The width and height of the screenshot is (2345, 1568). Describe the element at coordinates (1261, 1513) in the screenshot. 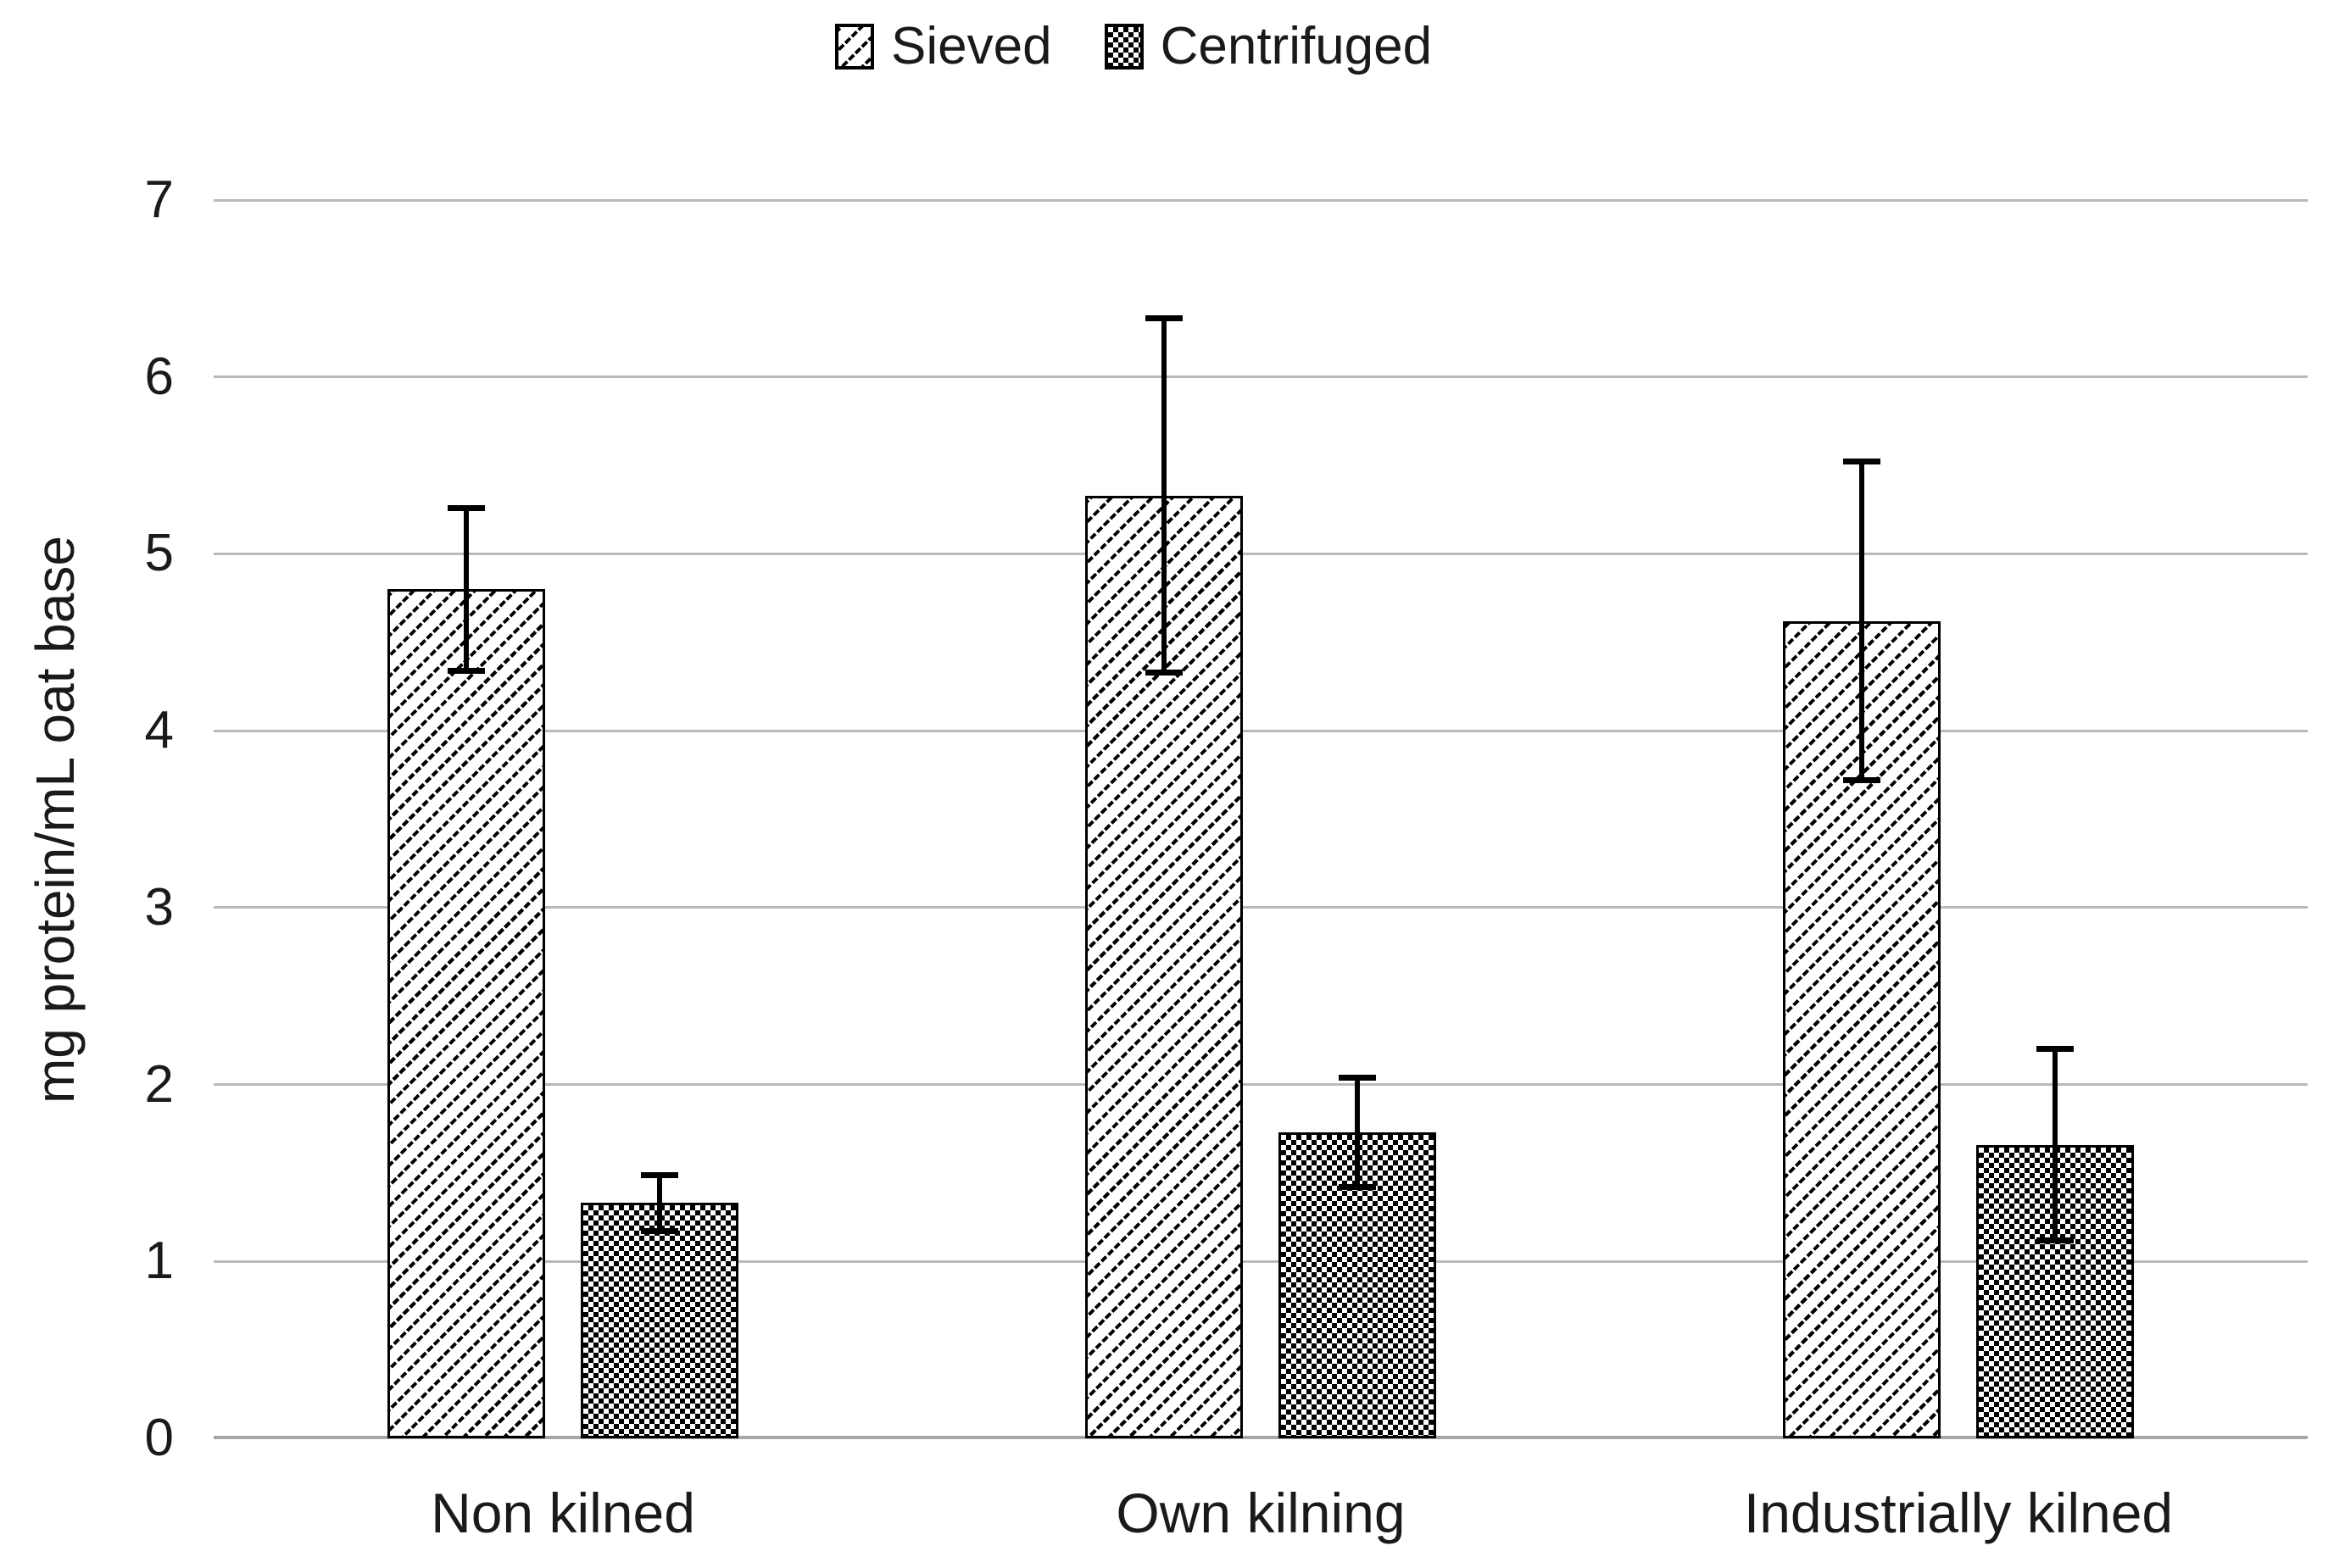

I see `x-category-label-own-kilning: Own kilning` at that location.